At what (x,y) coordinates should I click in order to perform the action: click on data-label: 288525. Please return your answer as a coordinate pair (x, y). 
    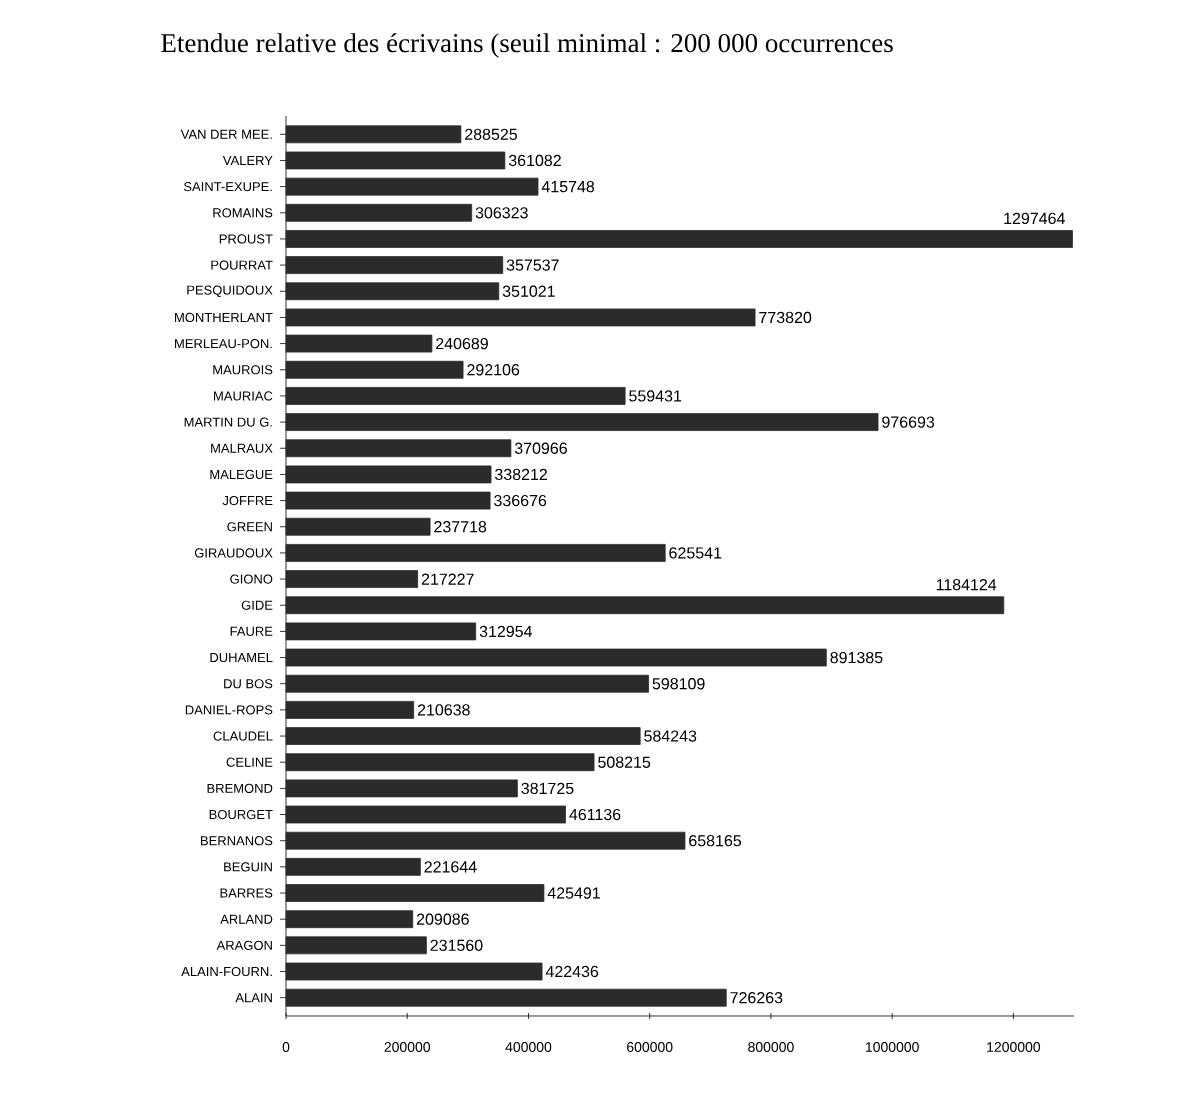
    Looking at the image, I should click on (491, 134).